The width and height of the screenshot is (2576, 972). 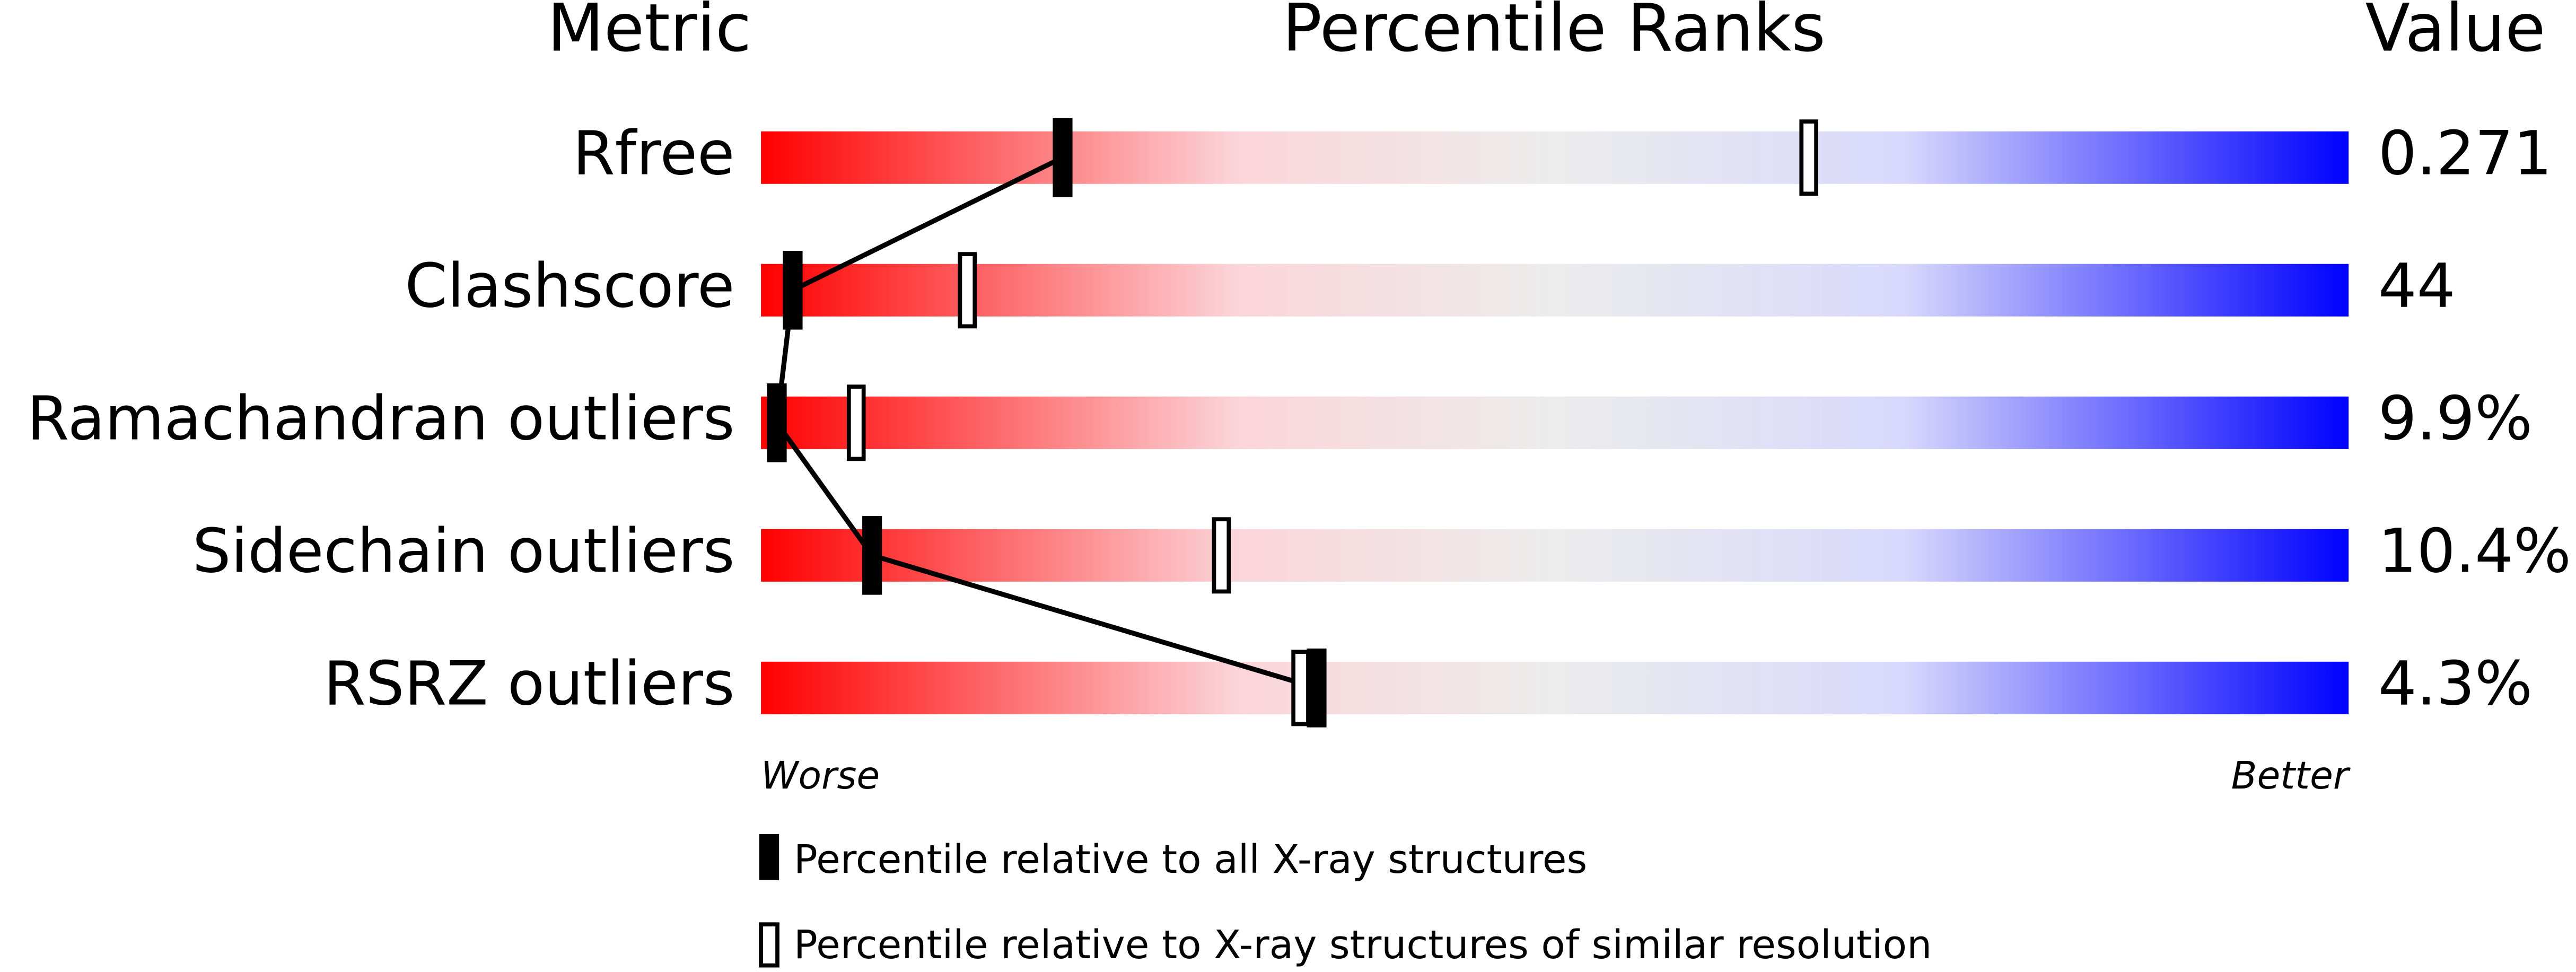 I want to click on metric-value: 4.3%, so click(x=2455, y=684).